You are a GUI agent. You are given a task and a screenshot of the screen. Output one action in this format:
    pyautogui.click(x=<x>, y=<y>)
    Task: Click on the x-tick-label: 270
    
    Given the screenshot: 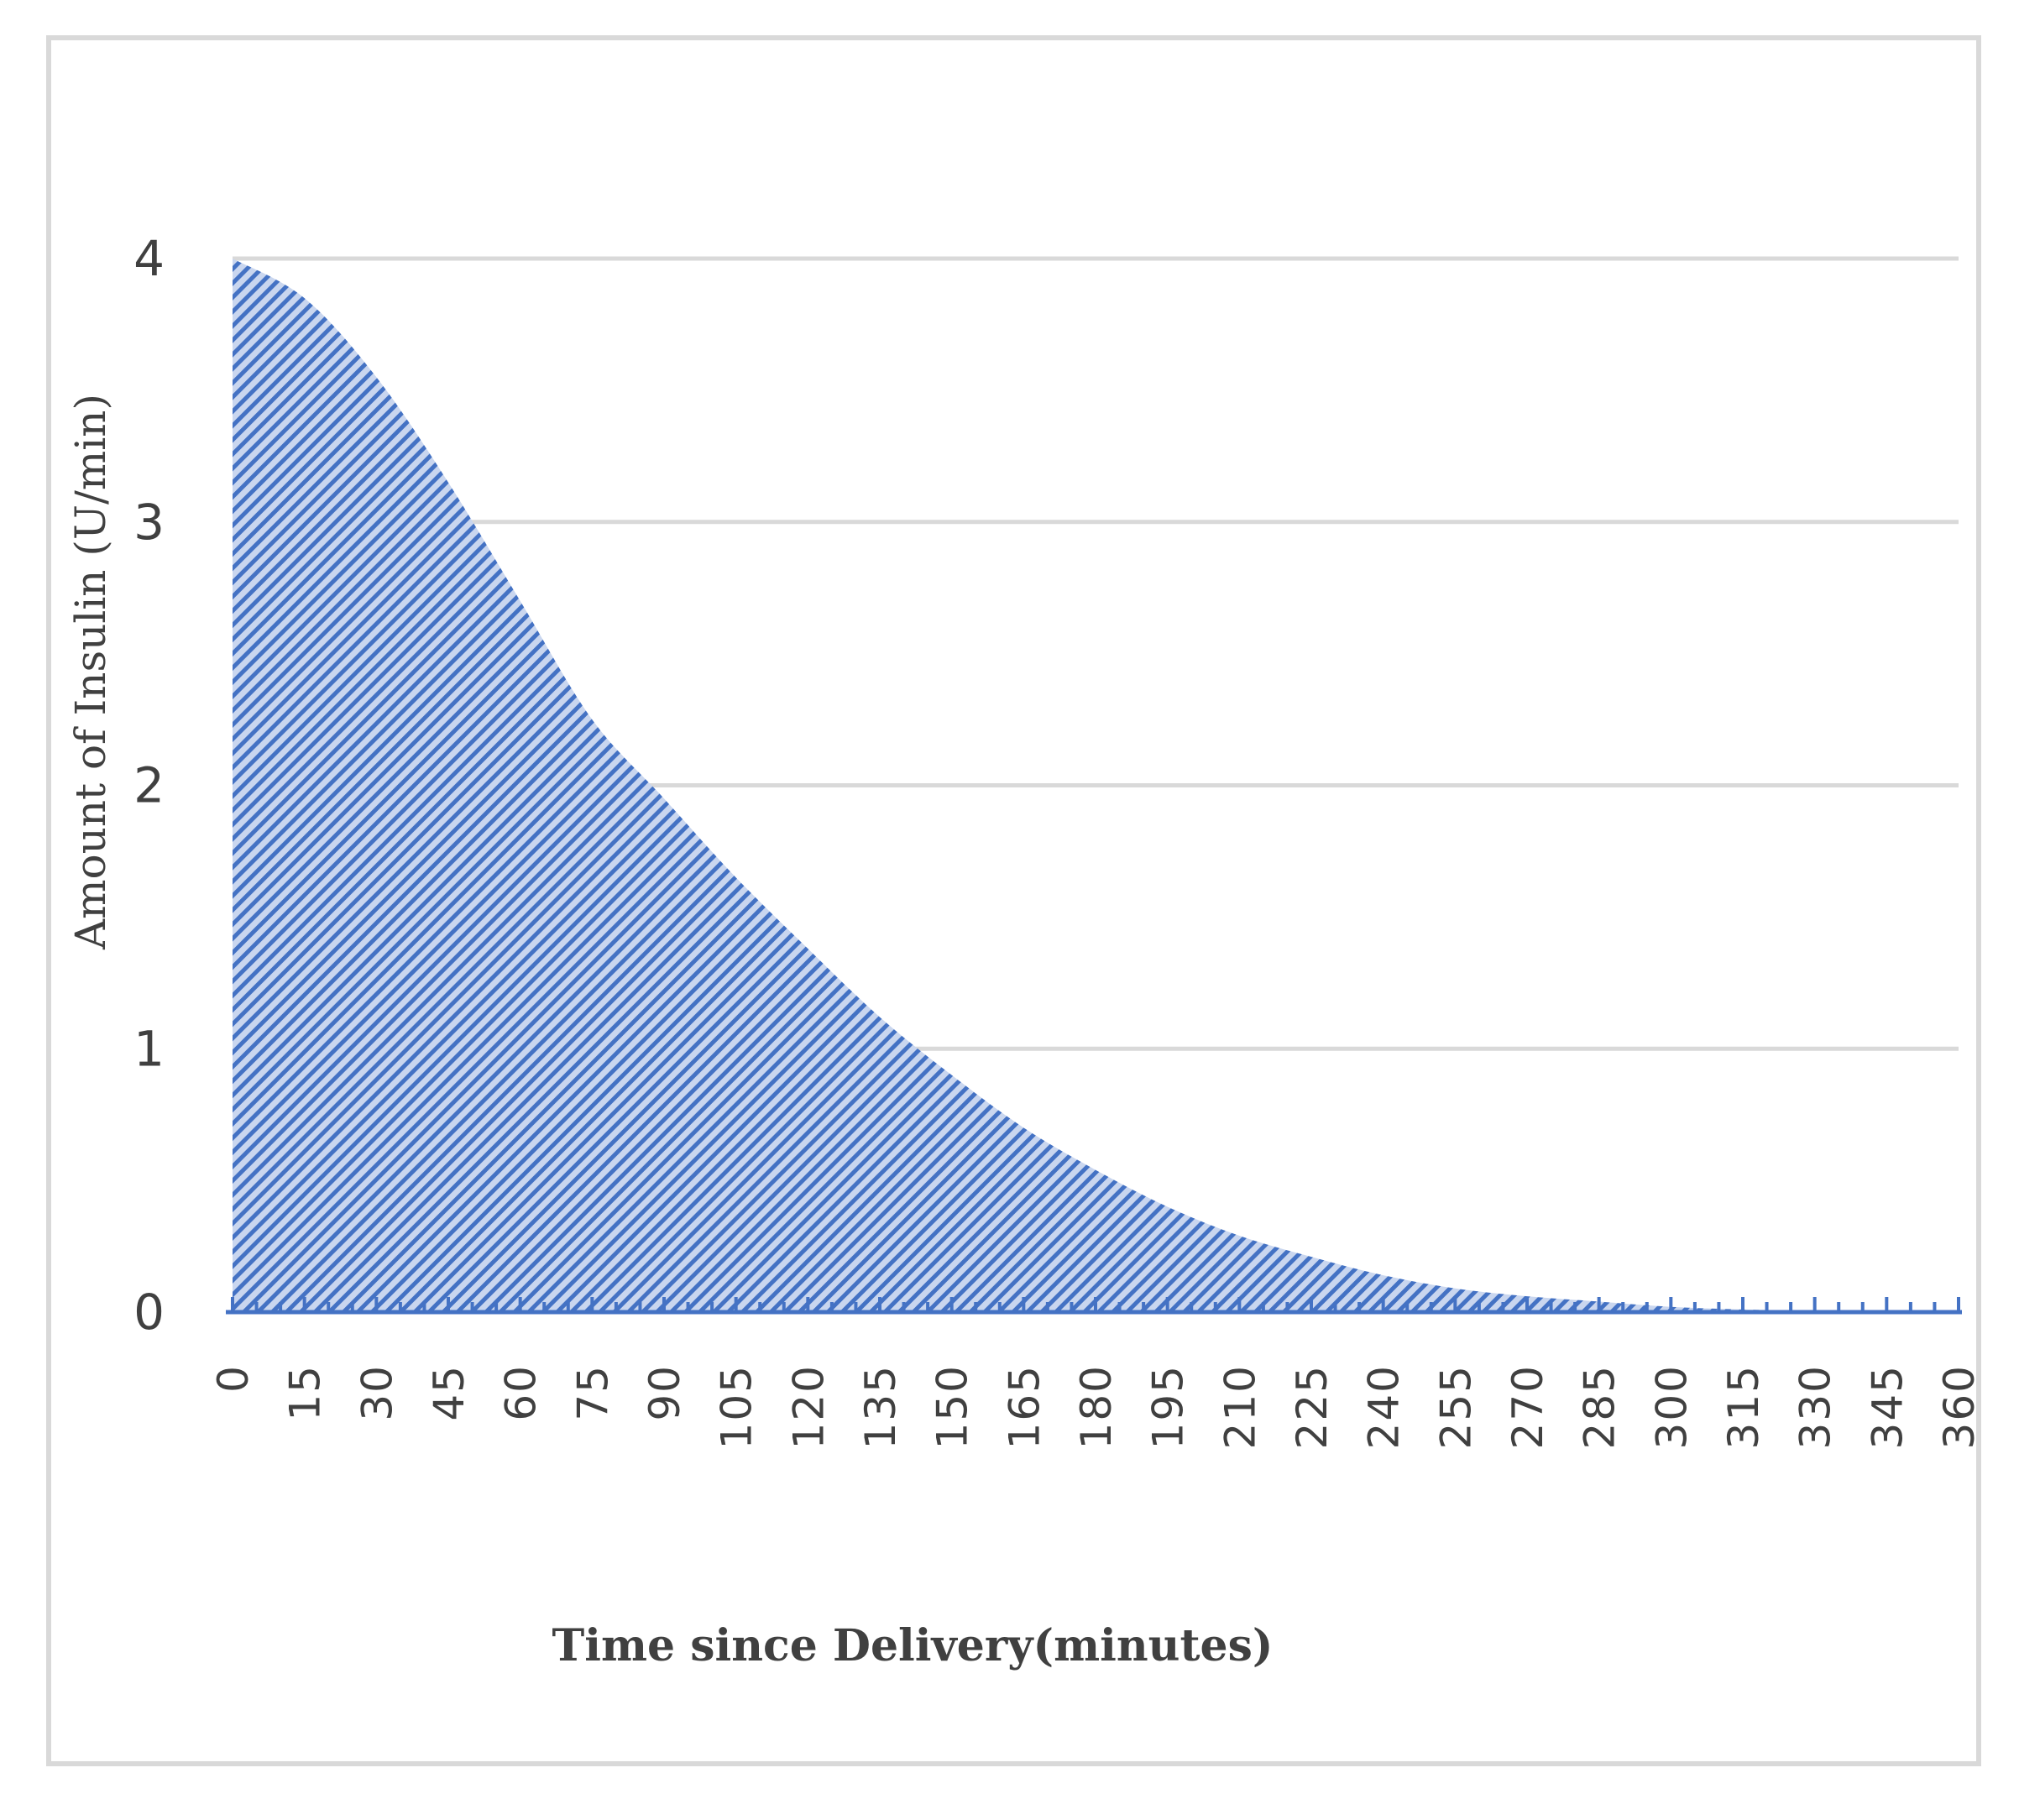 What is the action you would take?
    pyautogui.click(x=1528, y=1406)
    